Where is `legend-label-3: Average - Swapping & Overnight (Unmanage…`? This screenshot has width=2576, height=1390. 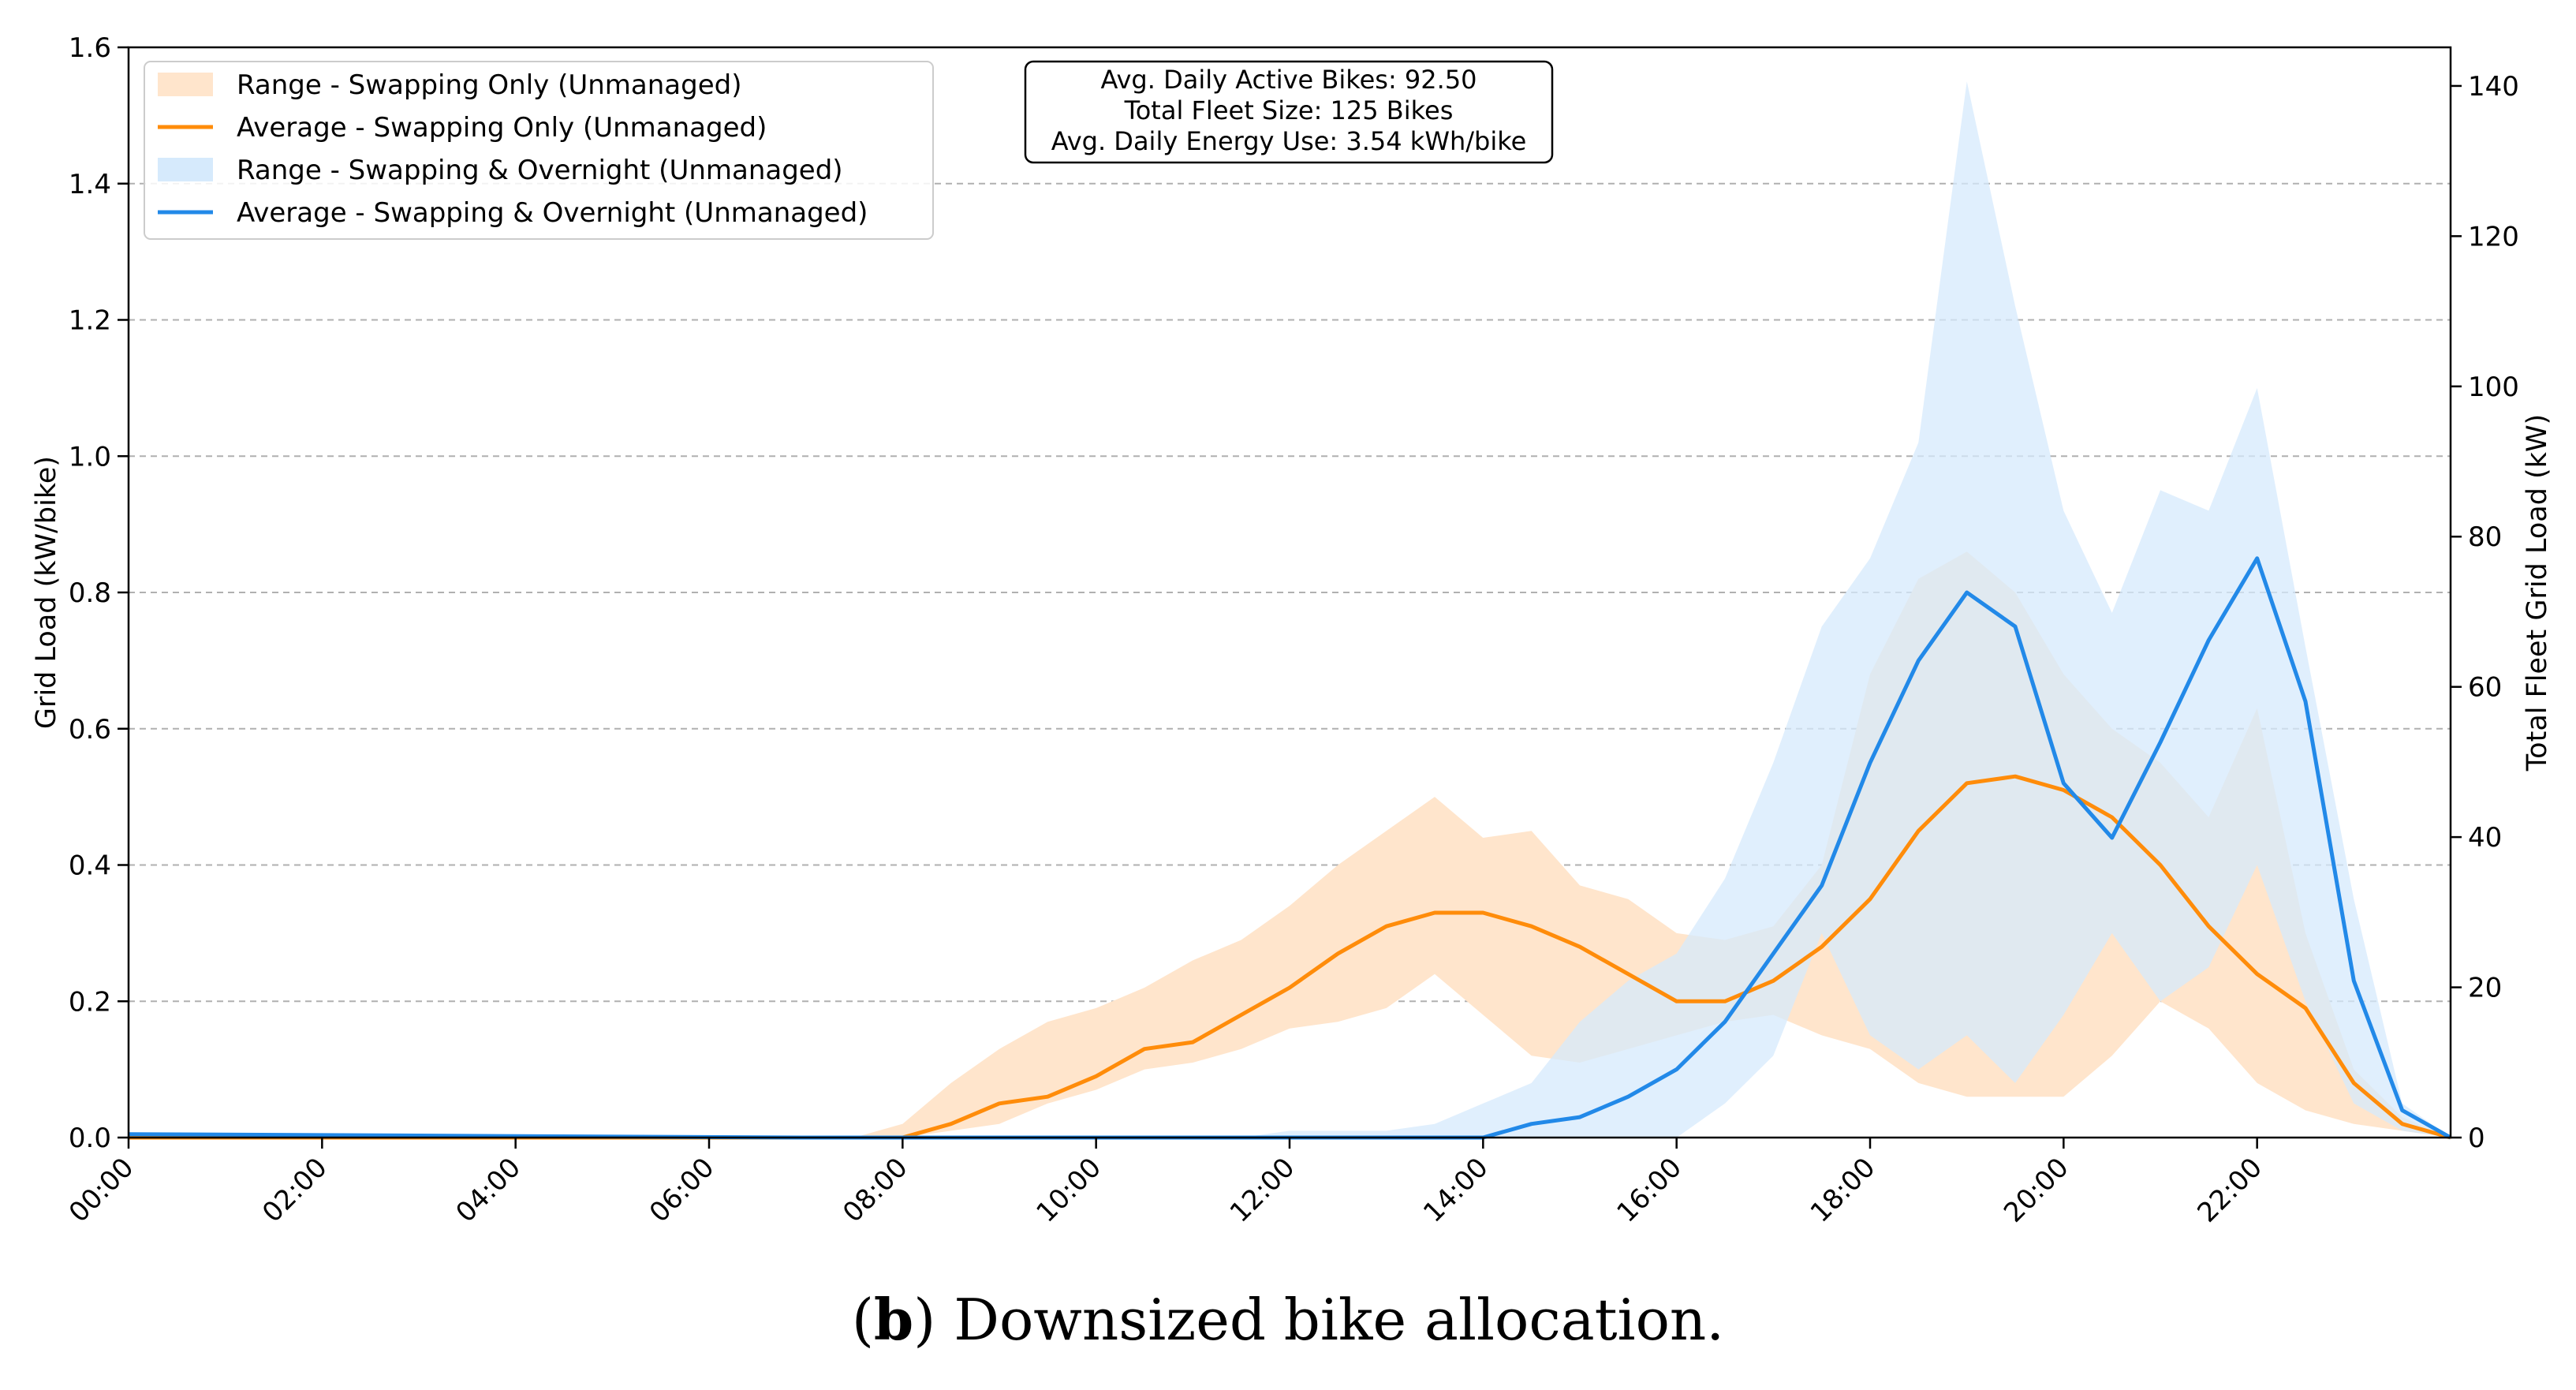 legend-label-3: Average - Swapping & Overnight (Unmanage… is located at coordinates (552, 213).